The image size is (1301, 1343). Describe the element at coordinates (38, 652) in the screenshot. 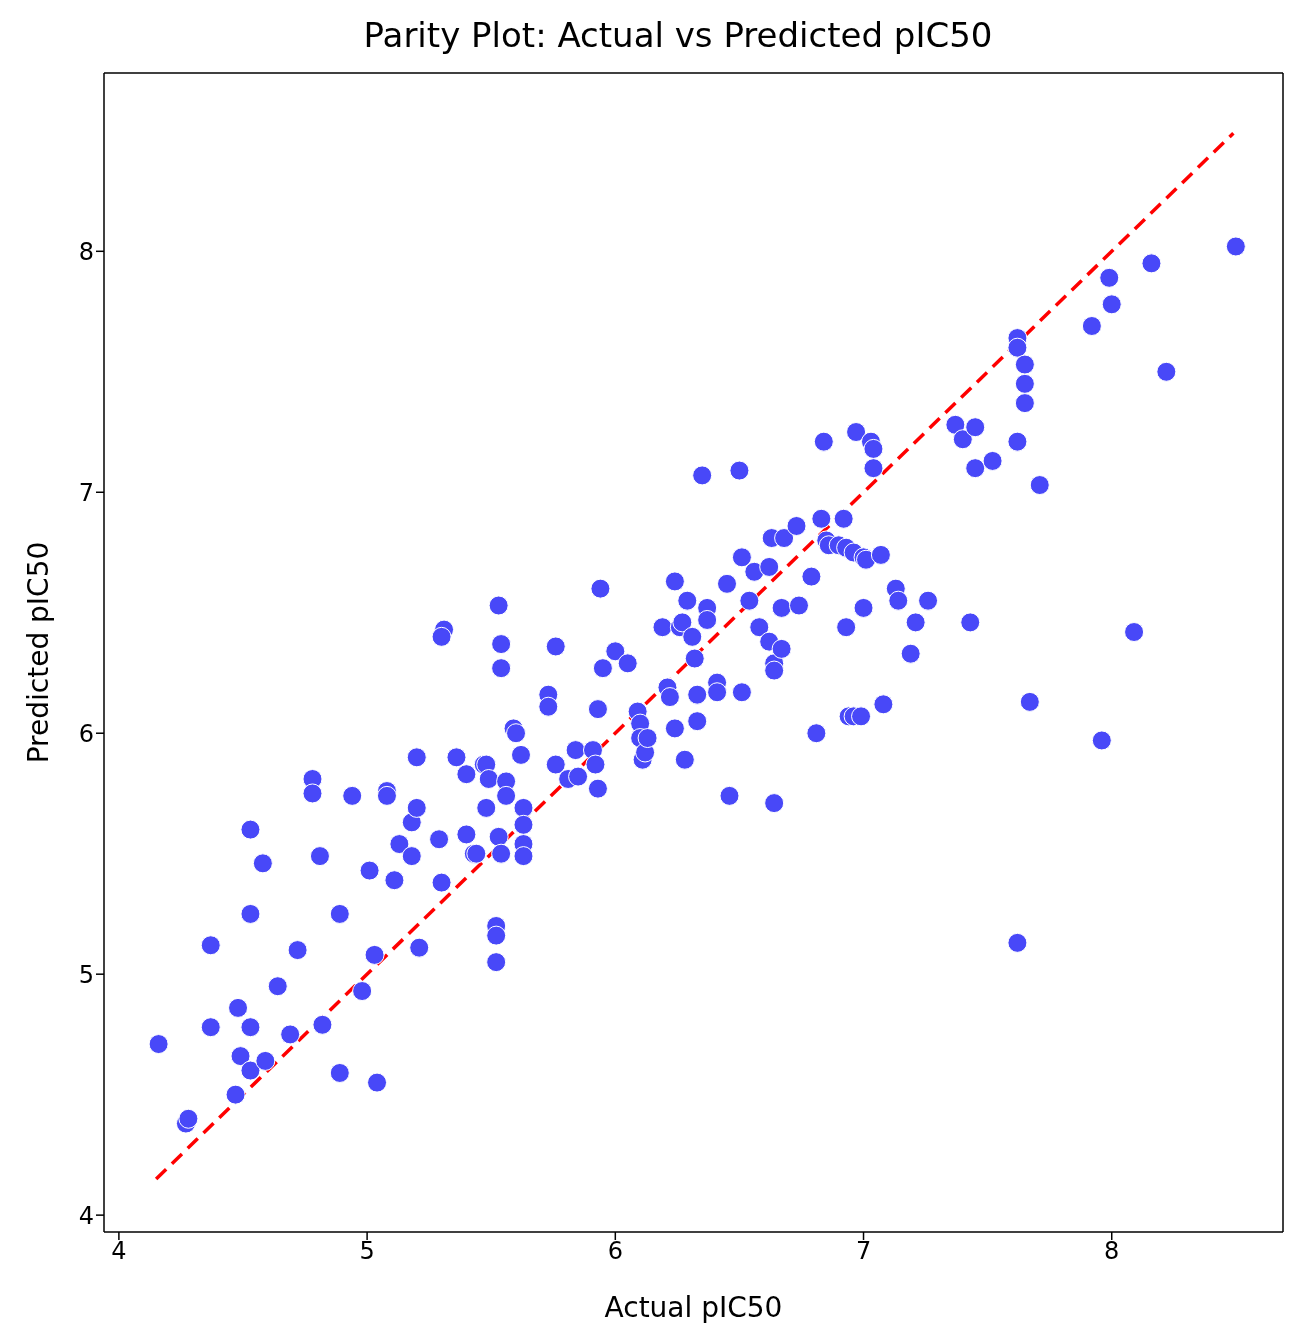

I see `y-axis-title: Predicted pIC50` at that location.